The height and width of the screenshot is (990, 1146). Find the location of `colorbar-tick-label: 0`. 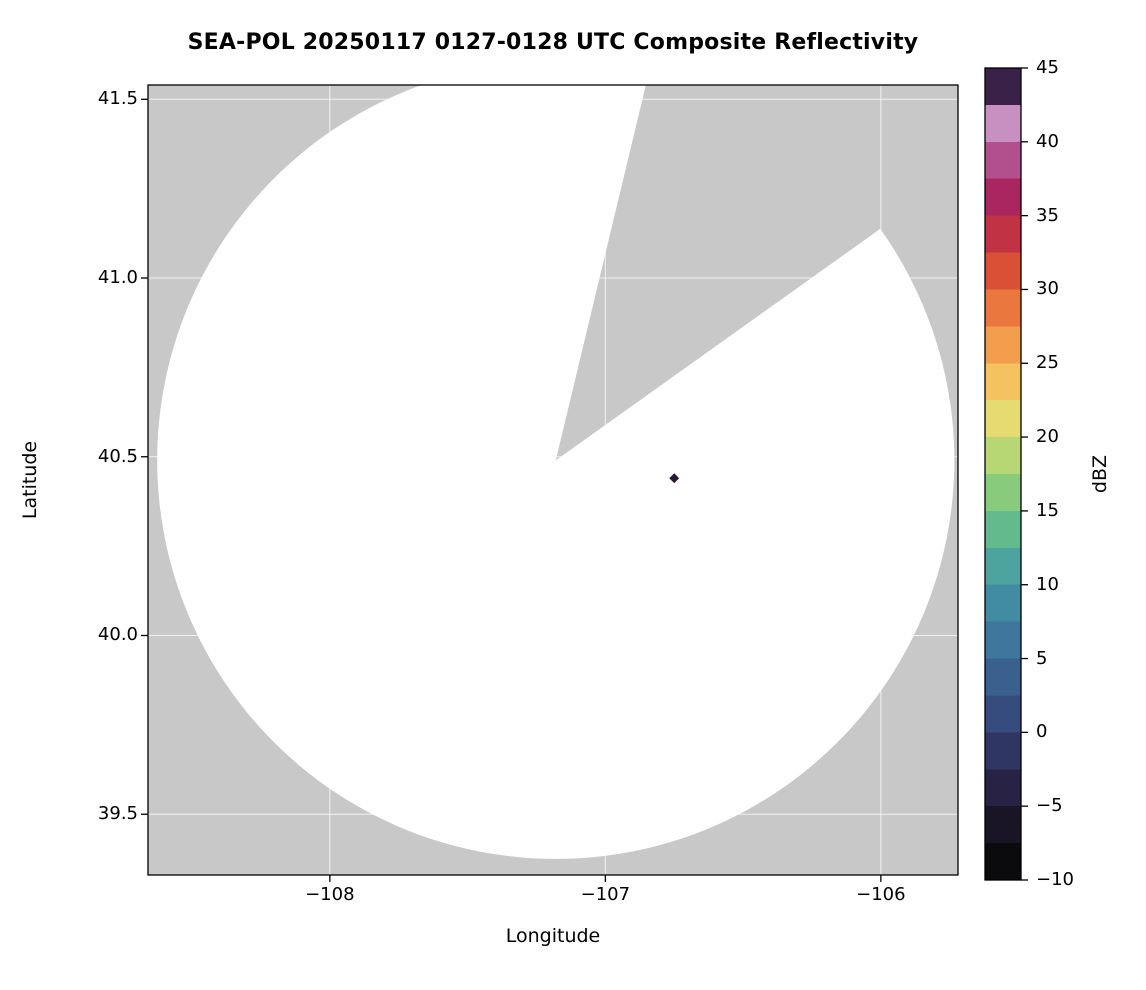

colorbar-tick-label: 0 is located at coordinates (1042, 732).